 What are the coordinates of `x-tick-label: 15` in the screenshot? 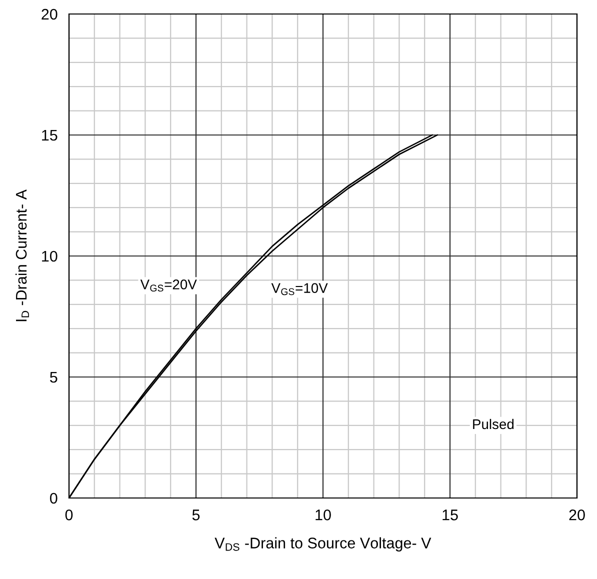 It's located at (450, 515).